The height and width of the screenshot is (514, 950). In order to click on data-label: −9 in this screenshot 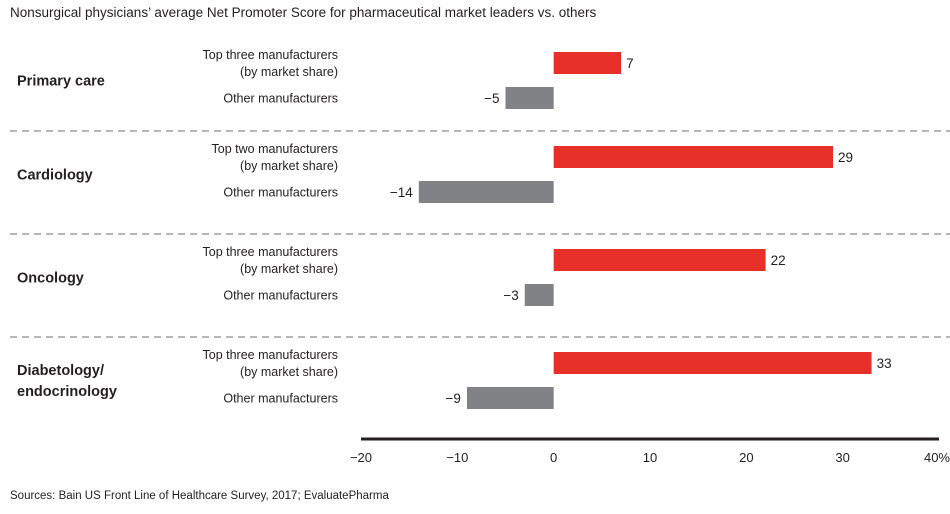, I will do `click(453, 398)`.